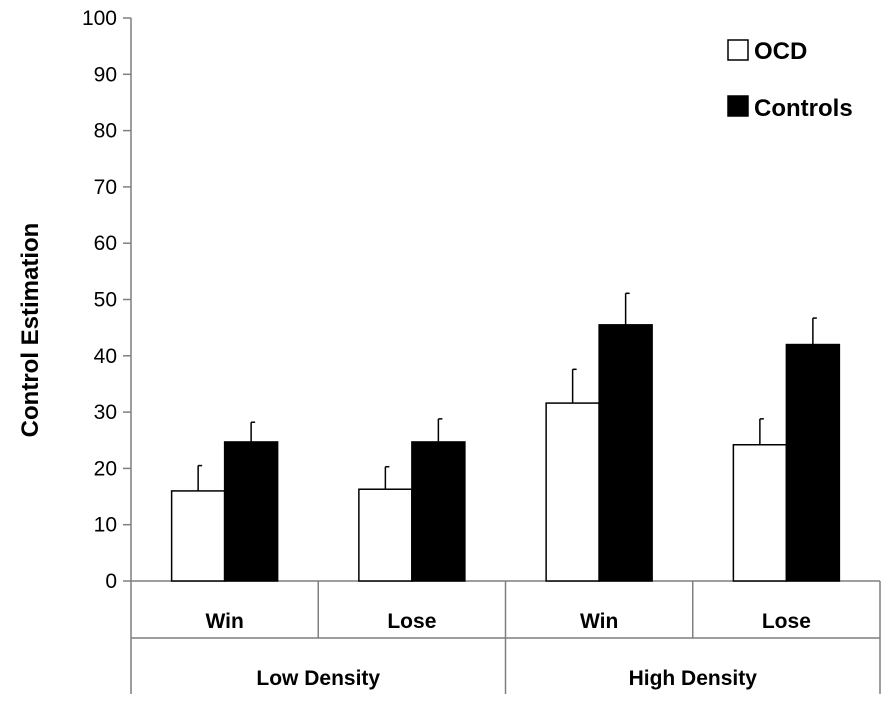 The height and width of the screenshot is (704, 892). What do you see at coordinates (111, 581) in the screenshot?
I see `y-tick-label-0: 0` at bounding box center [111, 581].